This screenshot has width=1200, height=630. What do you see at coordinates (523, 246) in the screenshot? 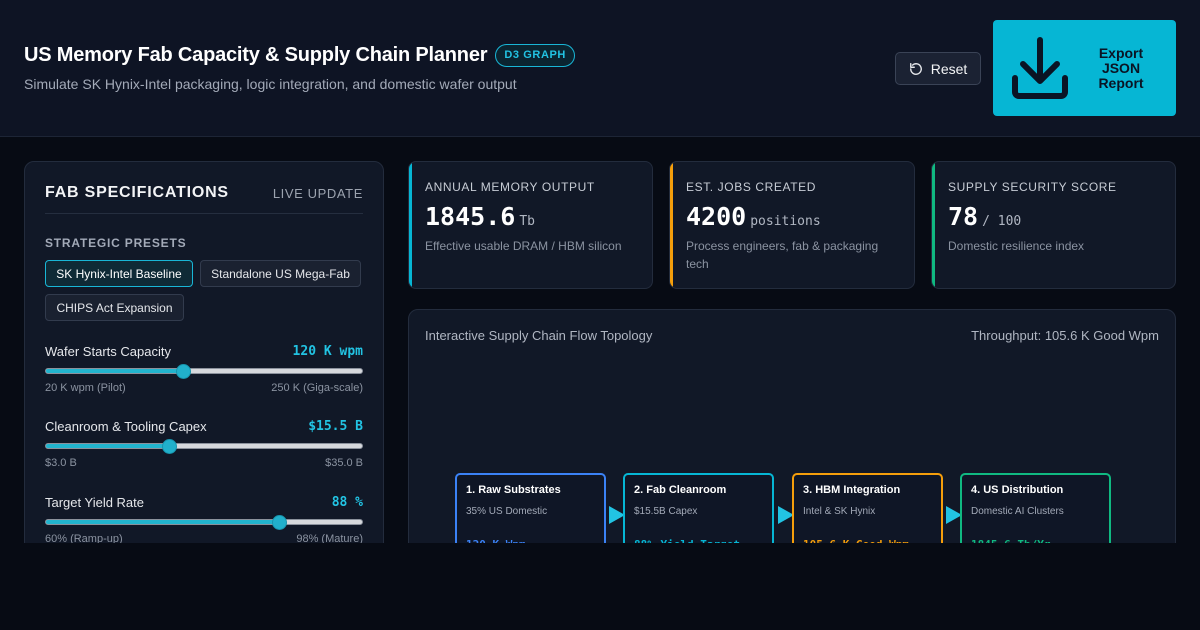
I see `kpi-note: Effective usable DRAM / HBM silicon` at bounding box center [523, 246].